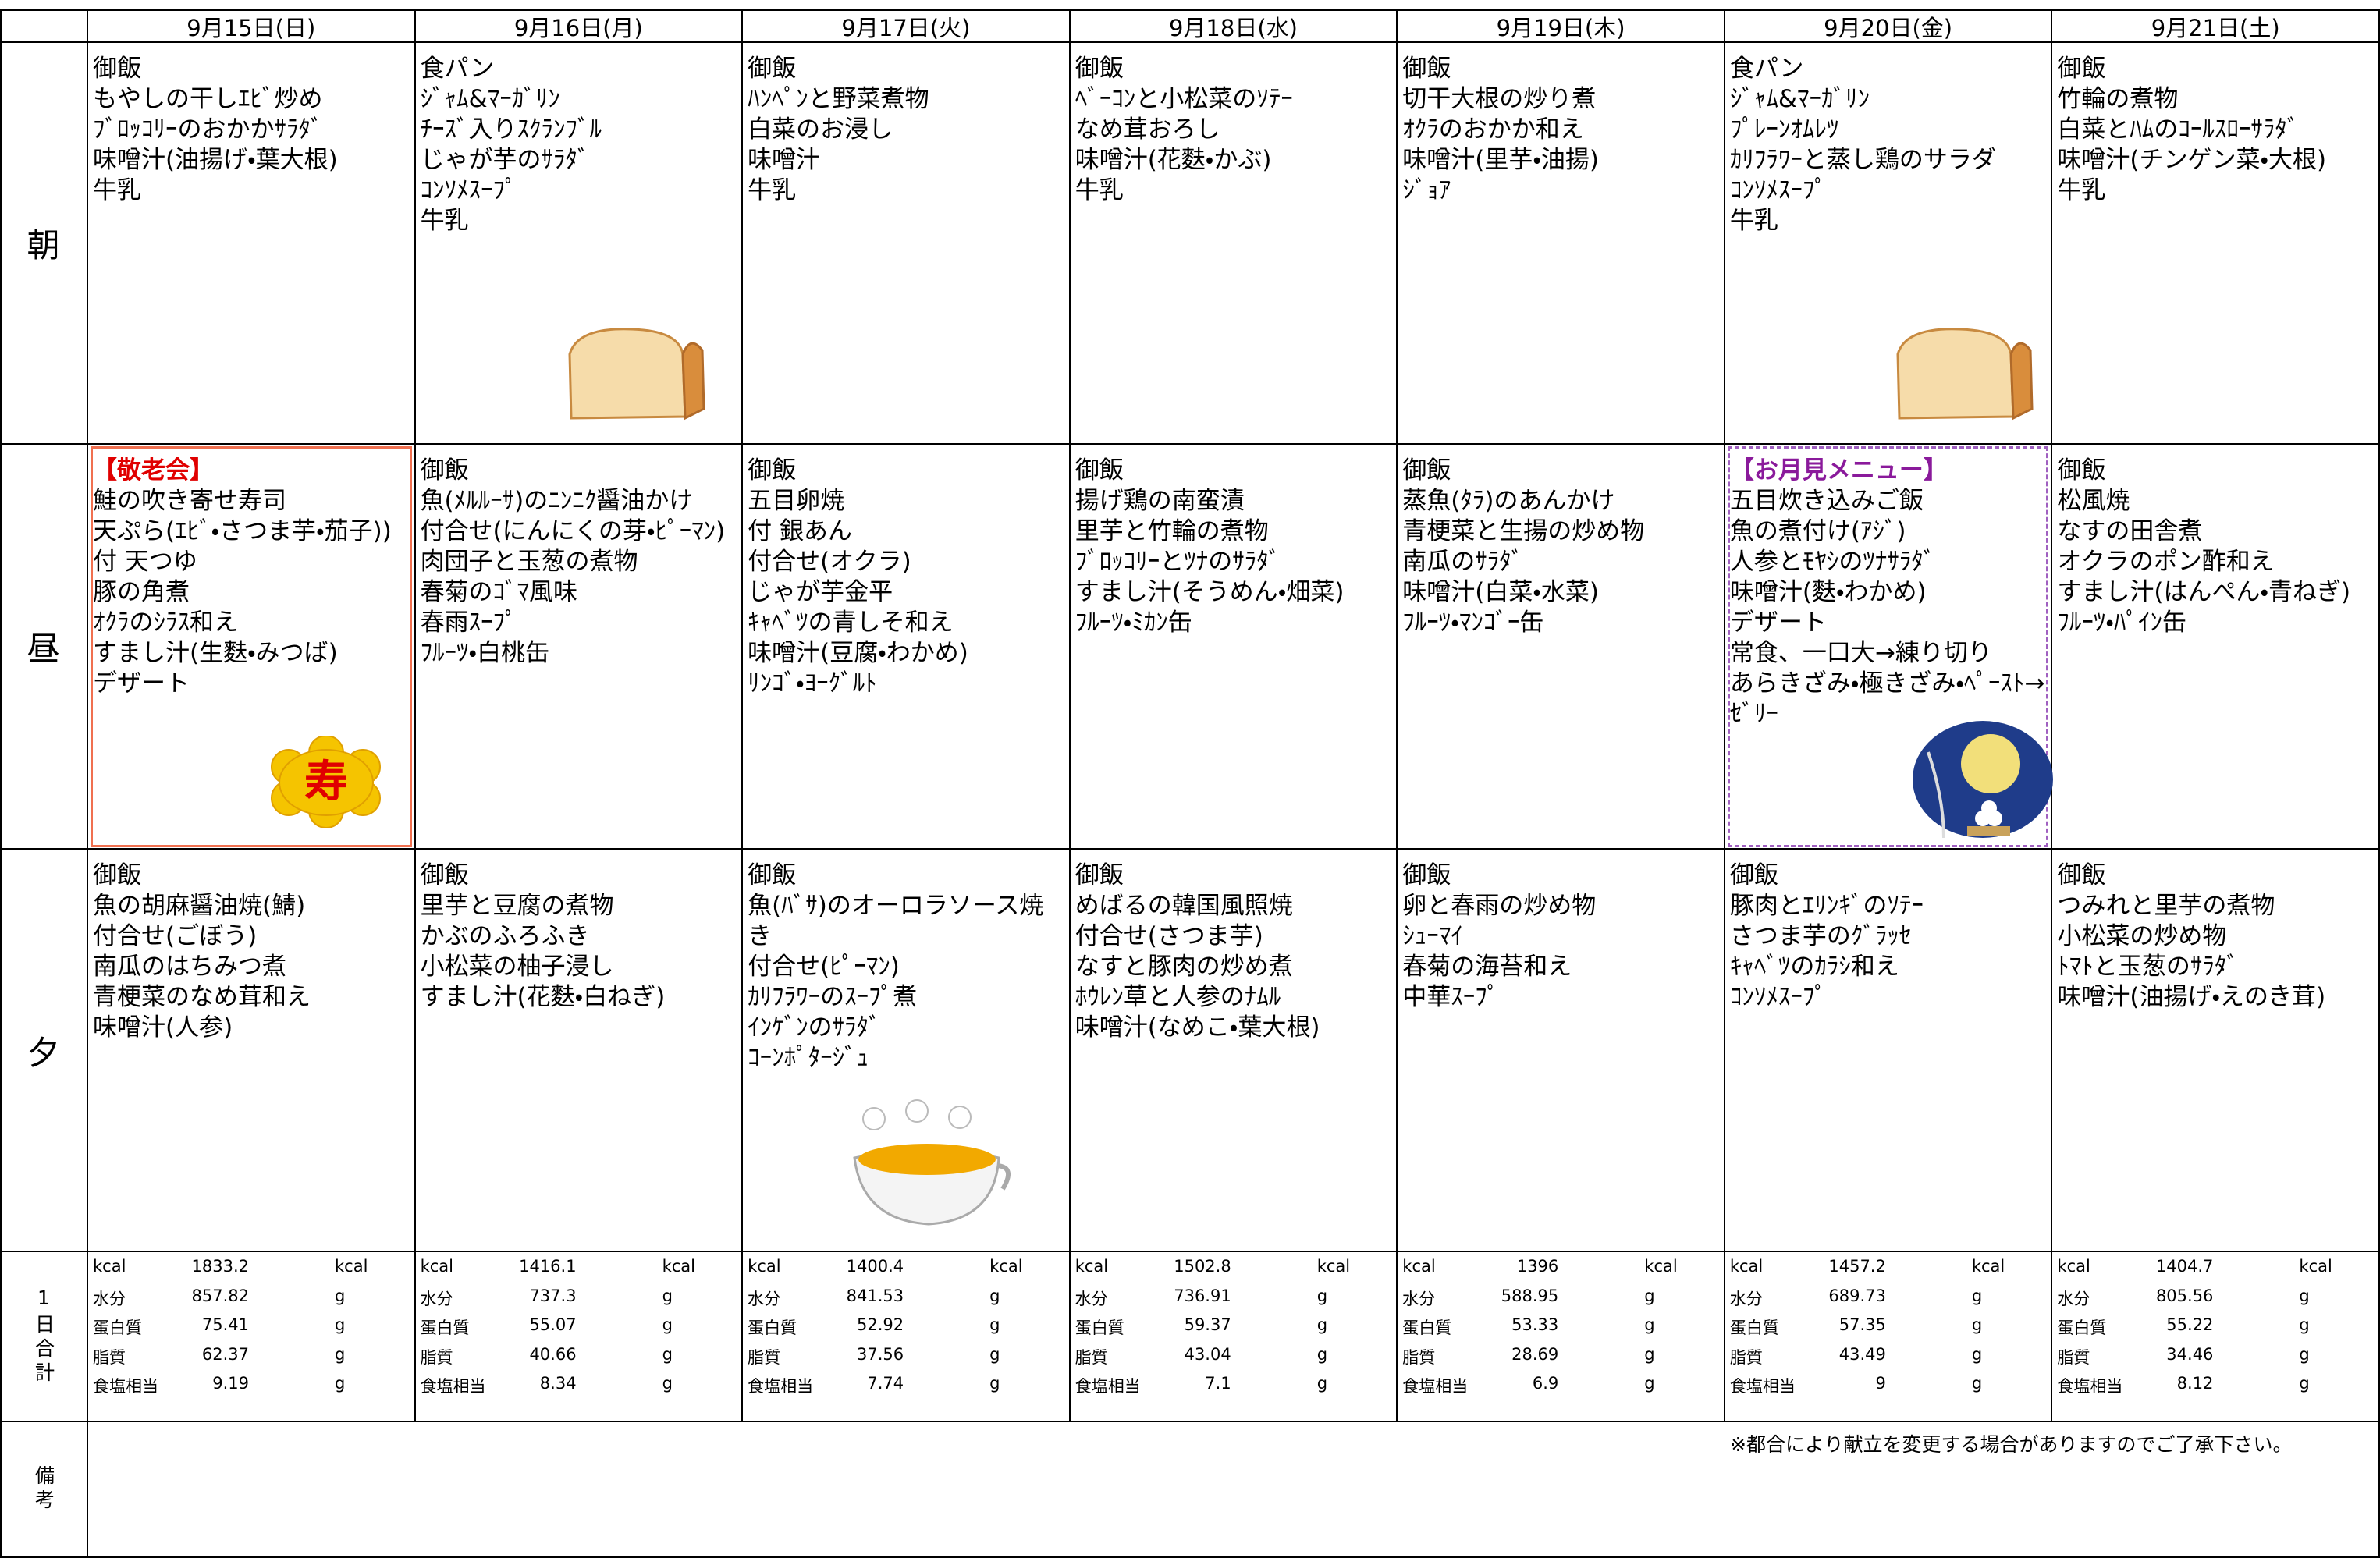  Describe the element at coordinates (1169, 936) in the screenshot. I see `menu-item: 付合せ(さつま芋)` at that location.